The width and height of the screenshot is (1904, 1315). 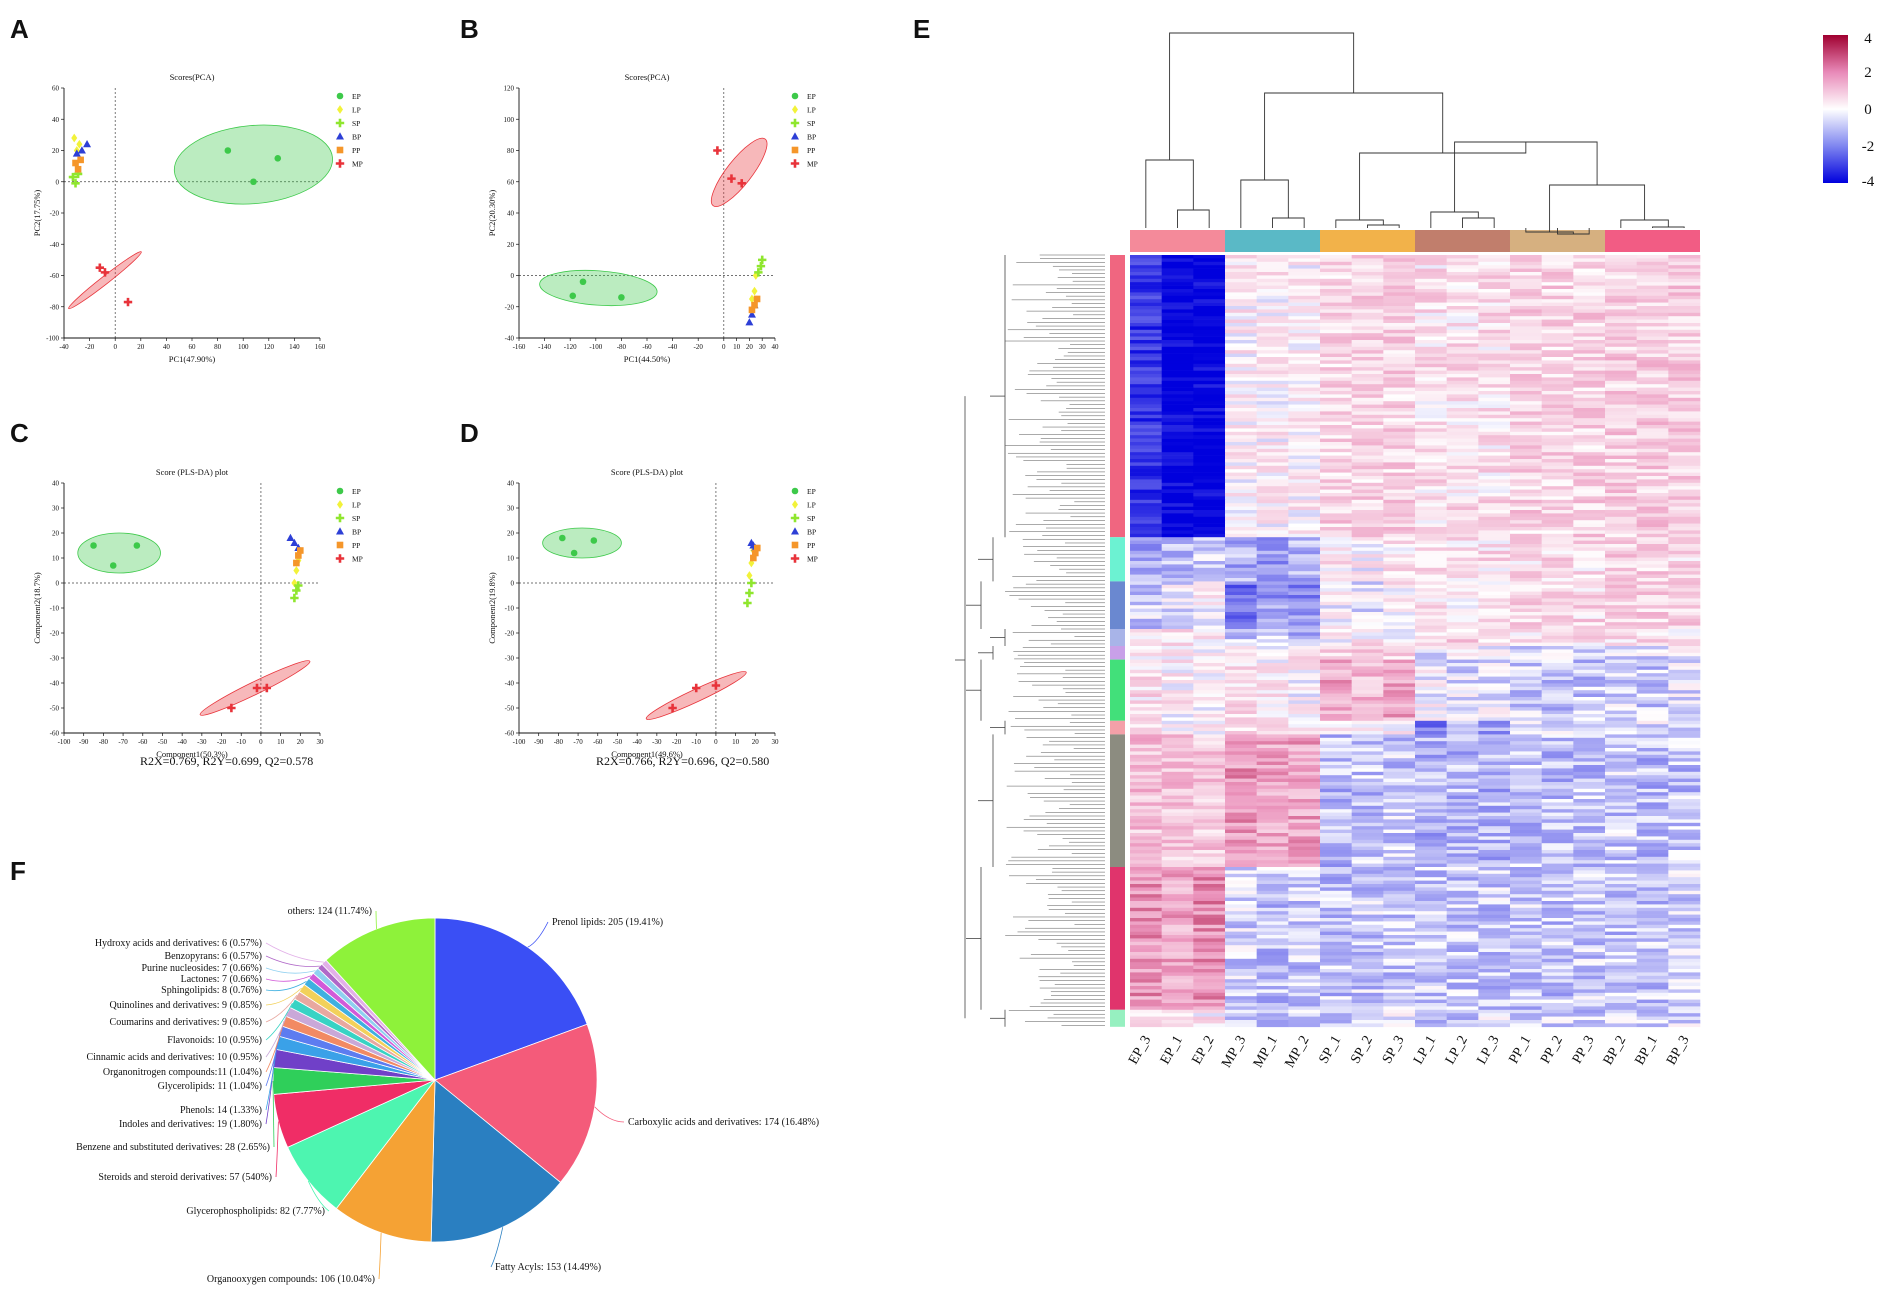 I want to click on y-tick-label-d: -30, so click(x=510, y=659).